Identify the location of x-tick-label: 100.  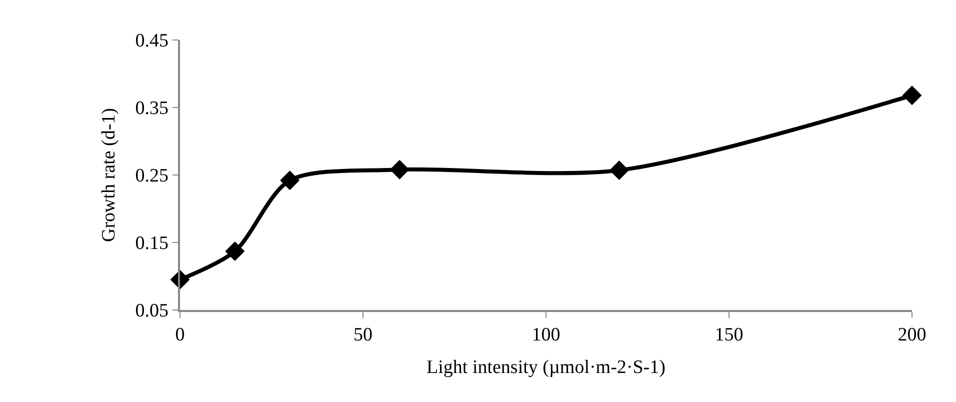
(546, 335).